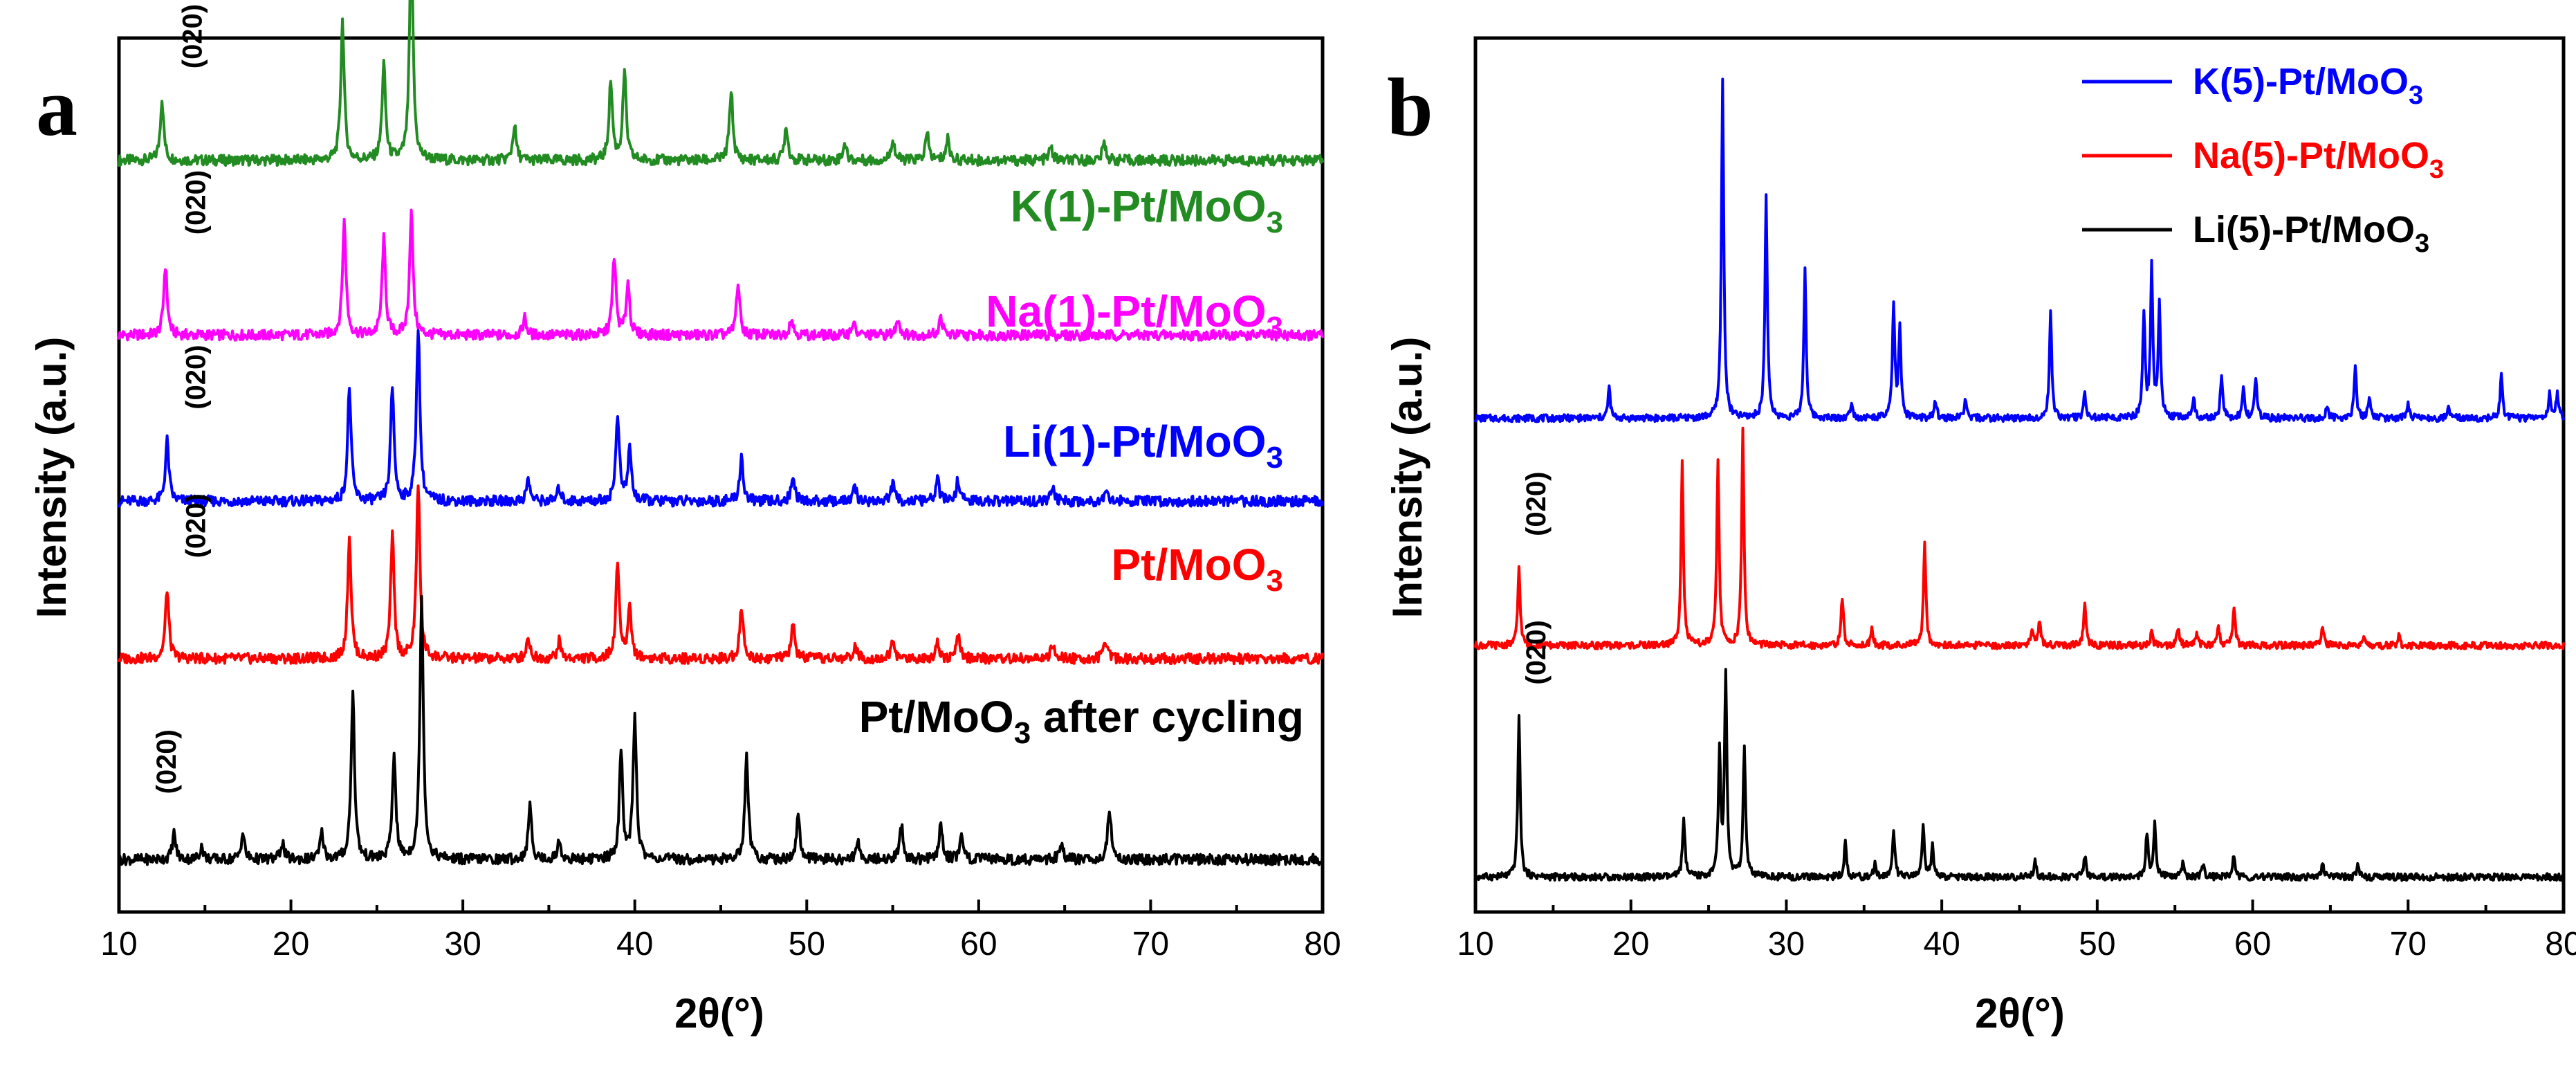 This screenshot has height=1067, width=2576. What do you see at coordinates (1143, 446) in the screenshot?
I see `series-label-2: Li(1)-Pt/MoO3` at bounding box center [1143, 446].